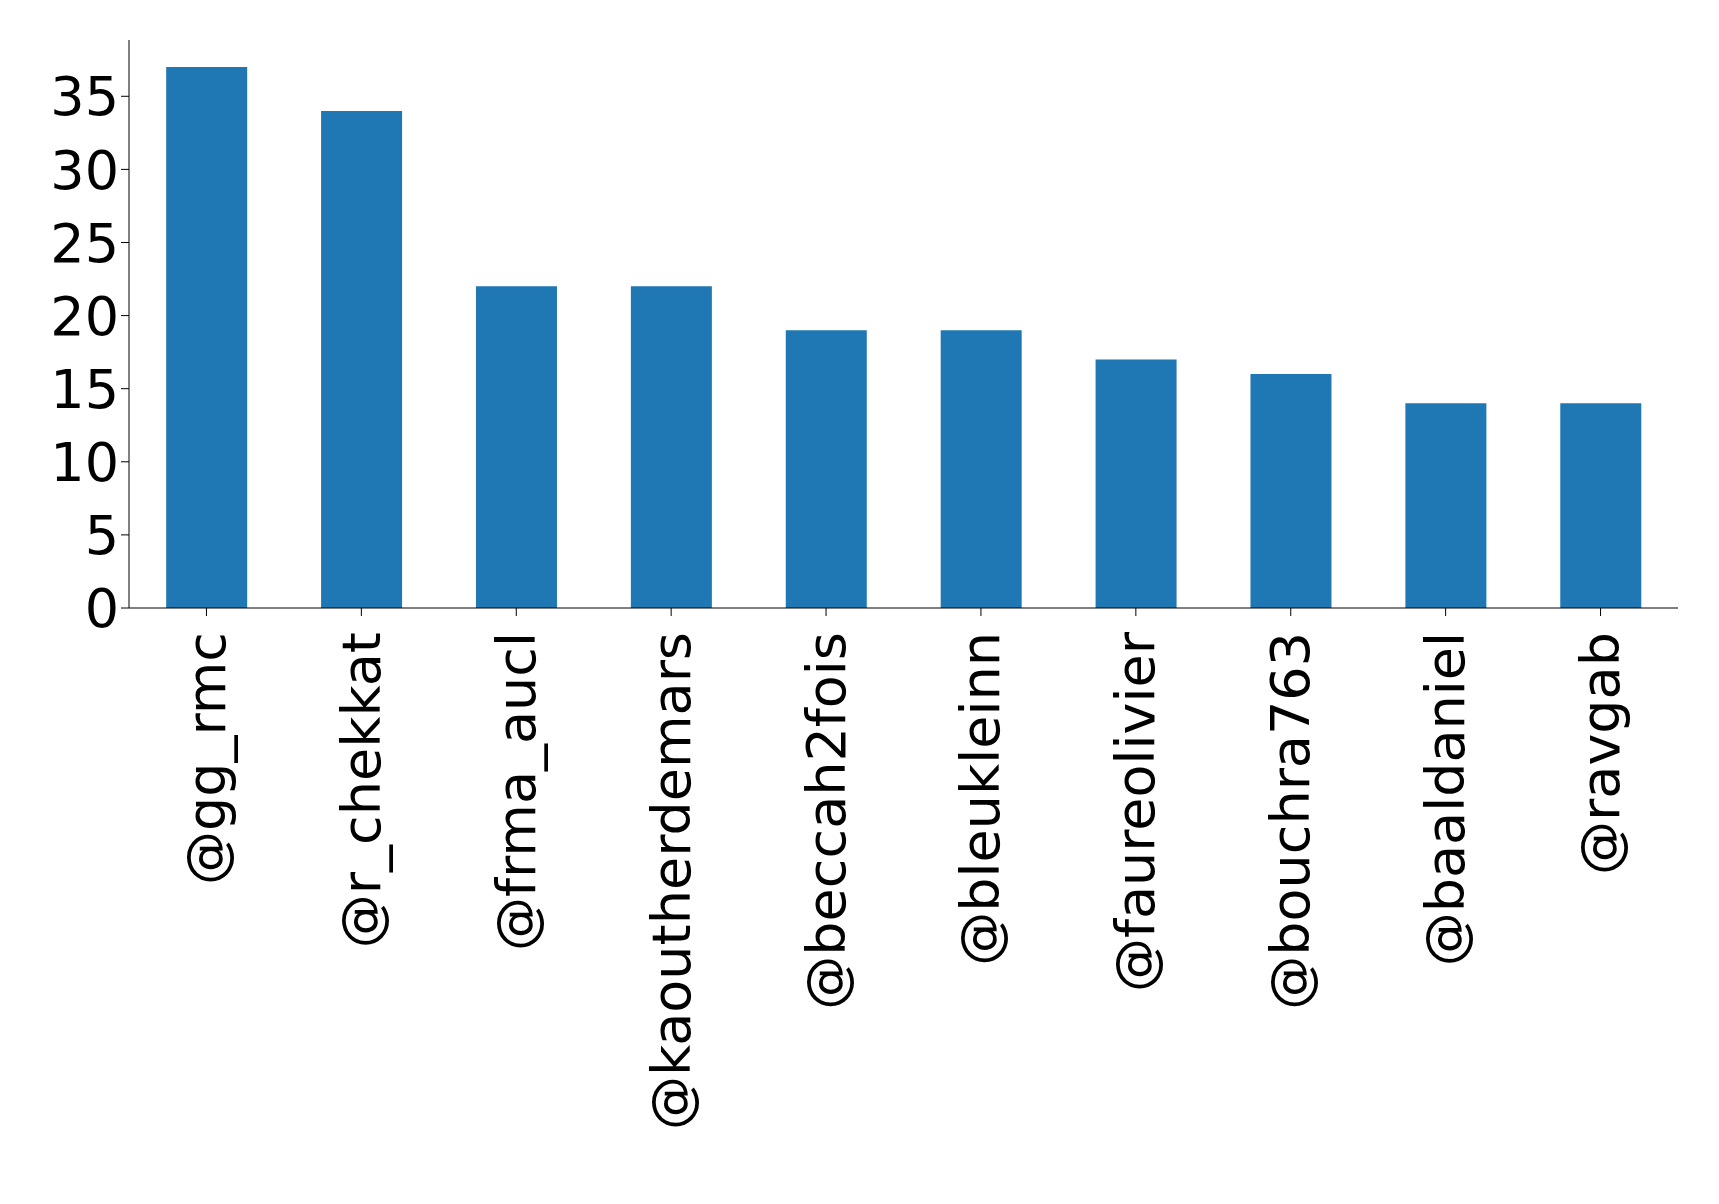  I want to click on x-tick-label: @faureolivier, so click(1136, 811).